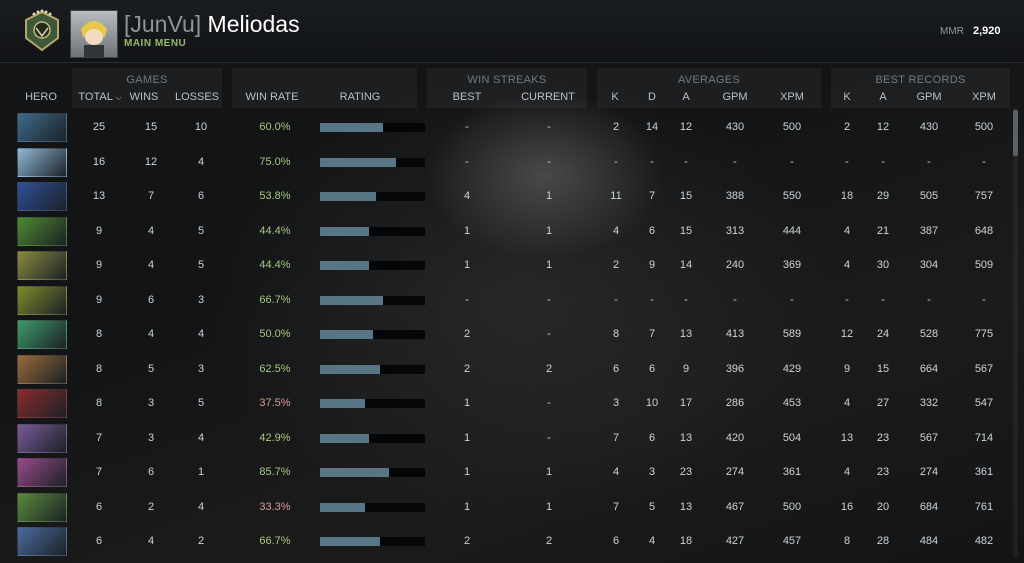  Describe the element at coordinates (984, 230) in the screenshot. I see `cell-best-xpm: 648` at that location.